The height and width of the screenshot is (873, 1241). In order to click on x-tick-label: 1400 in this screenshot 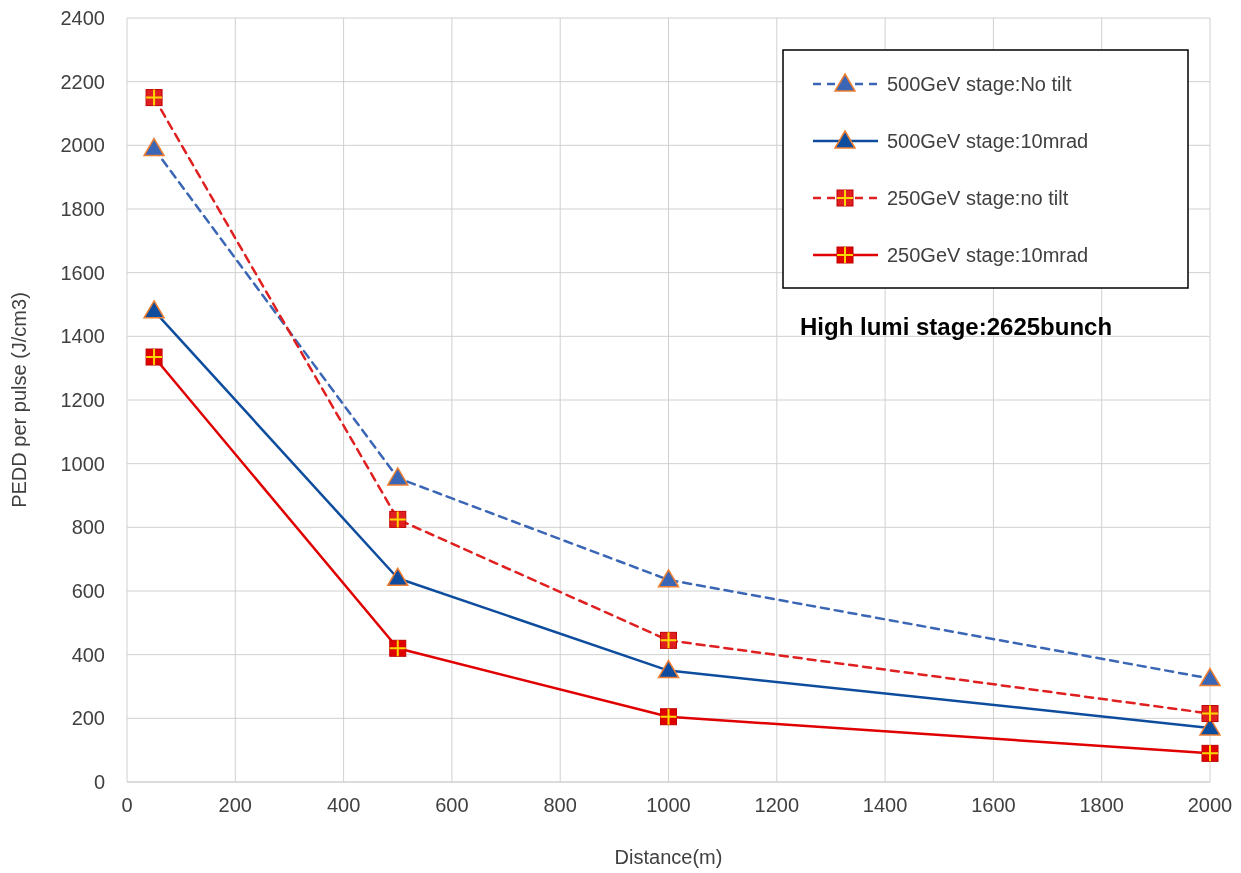, I will do `click(885, 805)`.